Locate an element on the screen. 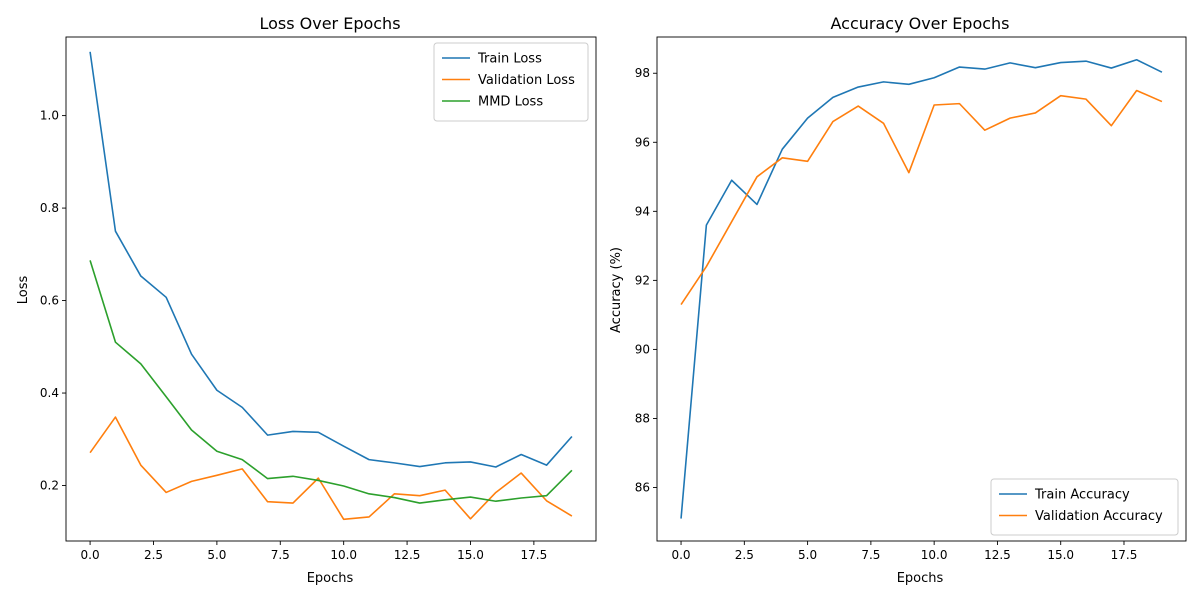  accuracy-ytick-label: 90 is located at coordinates (642, 349).